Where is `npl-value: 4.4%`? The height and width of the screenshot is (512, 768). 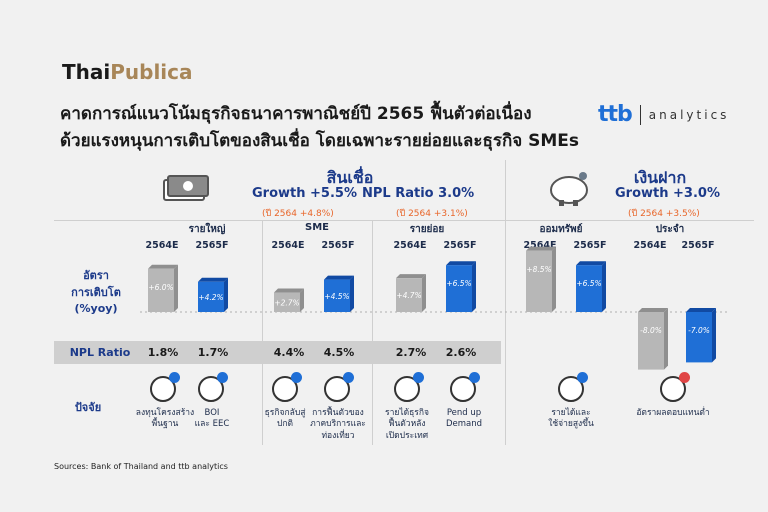
npl-value: 4.4% is located at coordinates (289, 352).